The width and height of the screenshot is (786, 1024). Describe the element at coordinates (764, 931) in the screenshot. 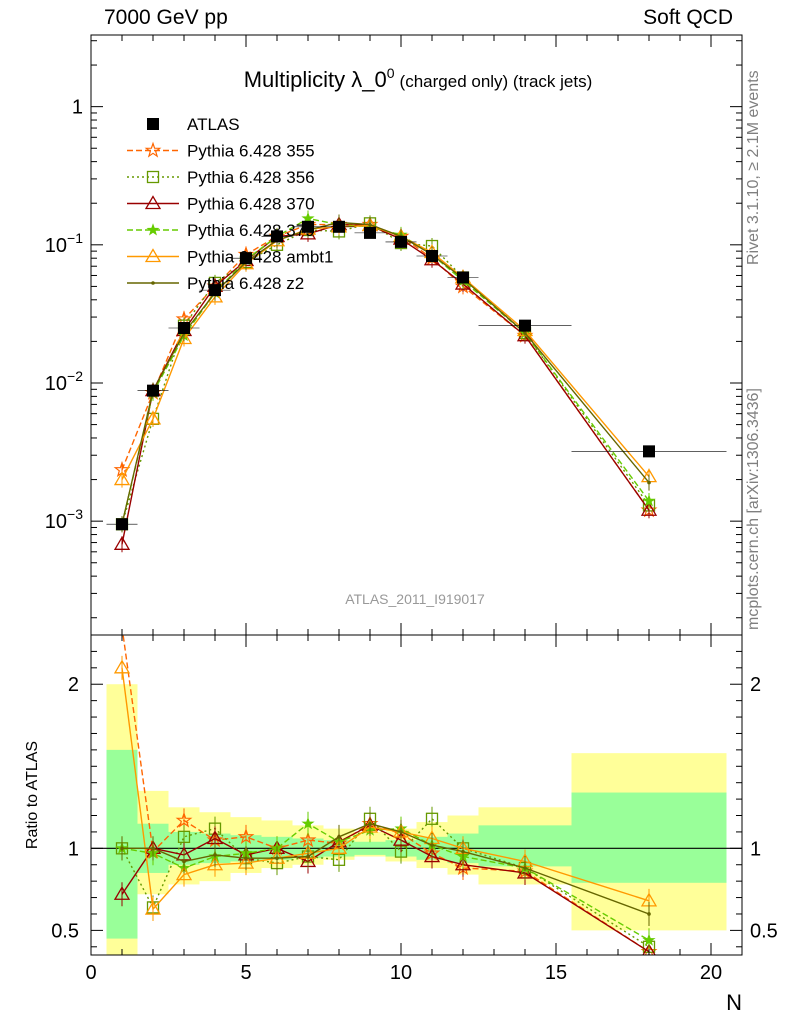

I see `ratio-y-tick-label-right: 0.5` at that location.